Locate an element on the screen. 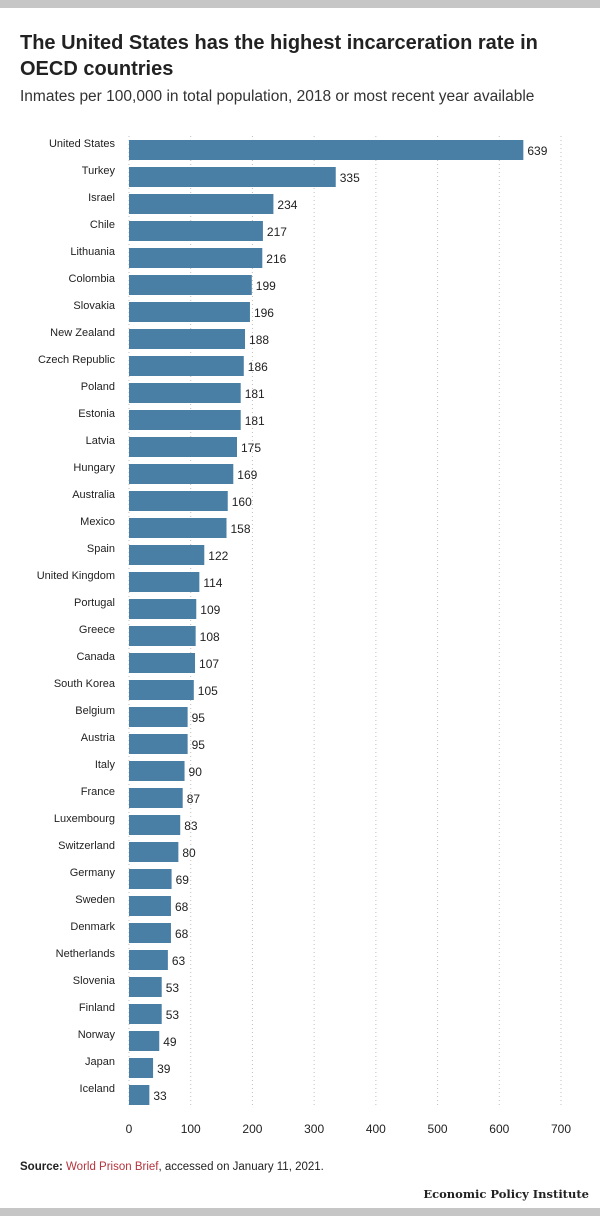  category-label: Turkey is located at coordinates (99, 171).